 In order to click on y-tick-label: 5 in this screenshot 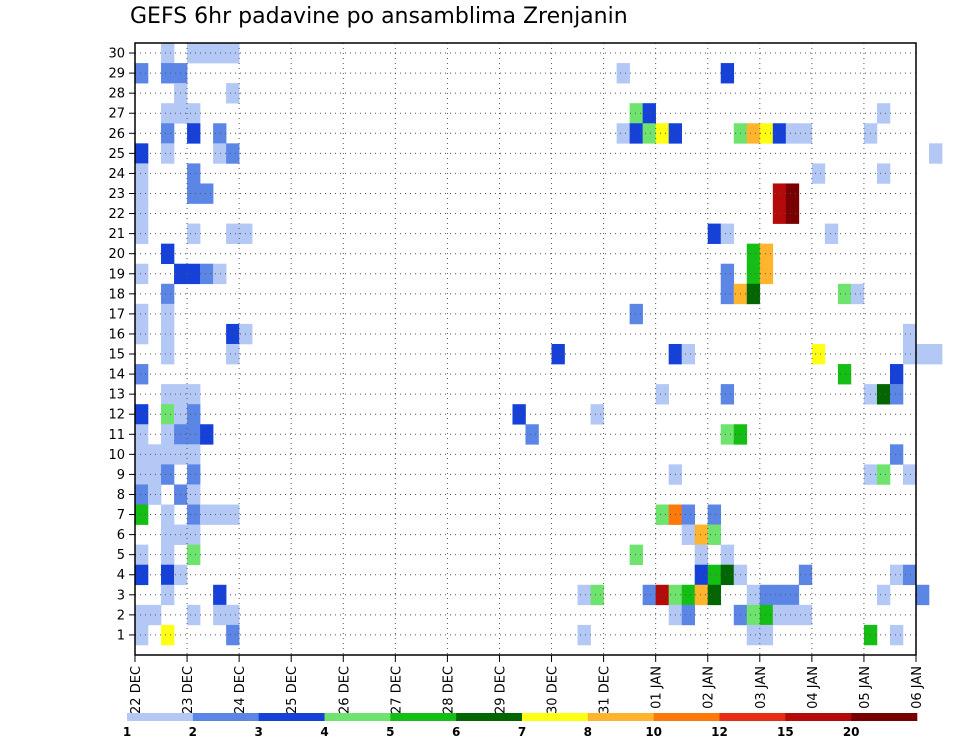, I will do `click(121, 555)`.